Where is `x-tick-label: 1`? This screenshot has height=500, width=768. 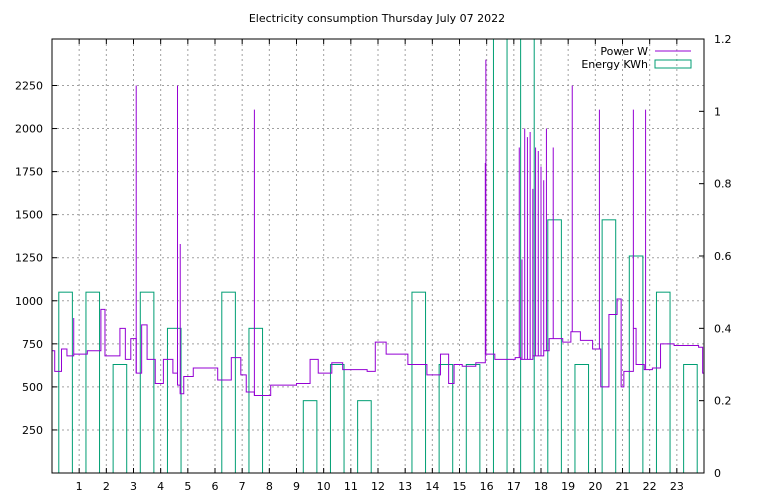
x-tick-label: 1 is located at coordinates (79, 486).